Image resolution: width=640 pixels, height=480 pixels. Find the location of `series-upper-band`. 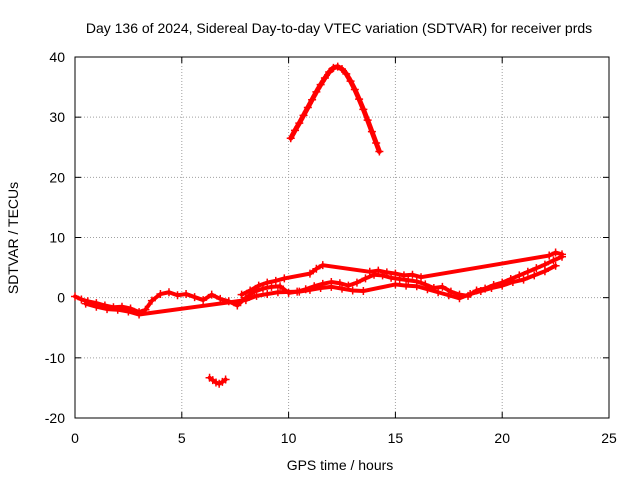

series-upper-band is located at coordinates (402, 273).